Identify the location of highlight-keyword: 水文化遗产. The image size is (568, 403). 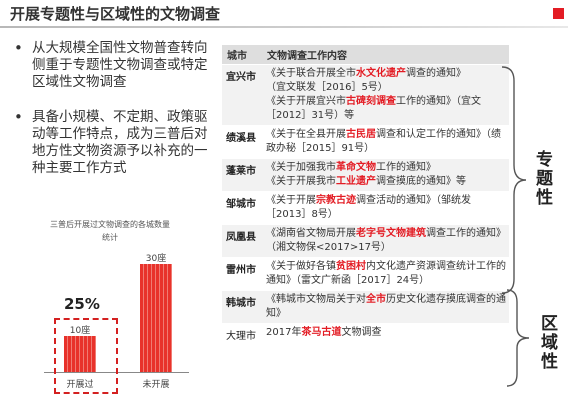
(381, 73).